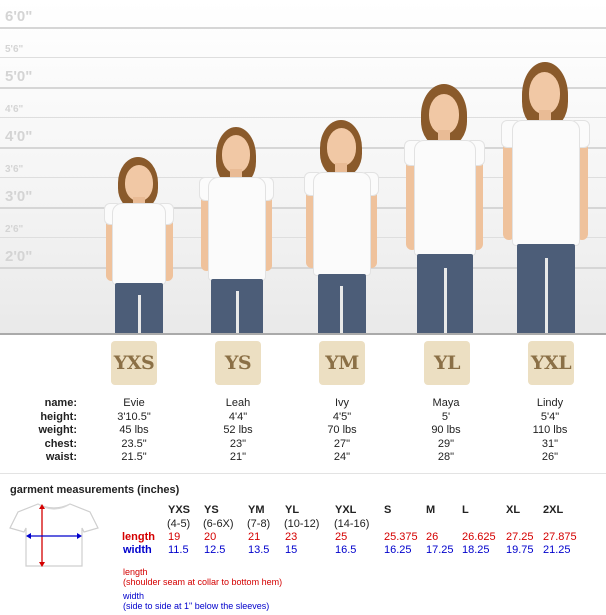 The height and width of the screenshot is (615, 606). Describe the element at coordinates (550, 416) in the screenshot. I see `model-height: 5'4"` at that location.